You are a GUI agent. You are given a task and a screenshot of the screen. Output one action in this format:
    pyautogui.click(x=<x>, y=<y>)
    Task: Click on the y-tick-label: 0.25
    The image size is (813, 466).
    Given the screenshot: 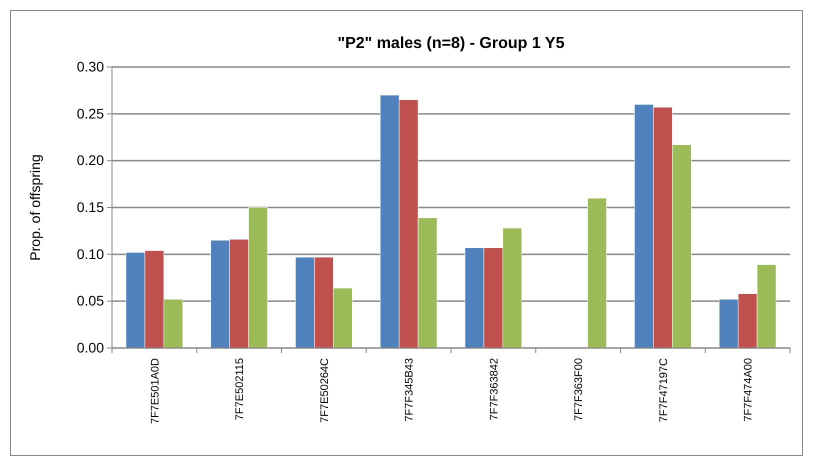 What is the action you would take?
    pyautogui.click(x=90, y=113)
    